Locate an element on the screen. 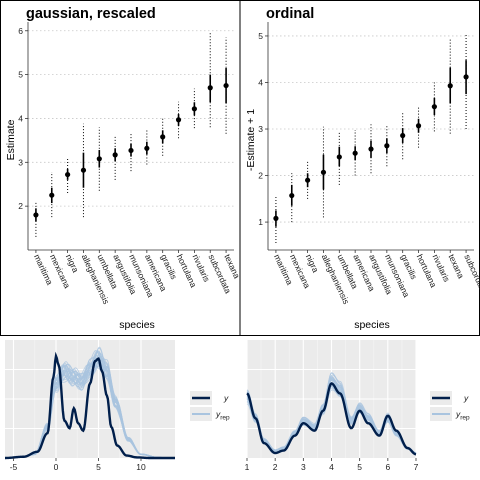  panel-1-y-title: Estimate is located at coordinates (11, 139).